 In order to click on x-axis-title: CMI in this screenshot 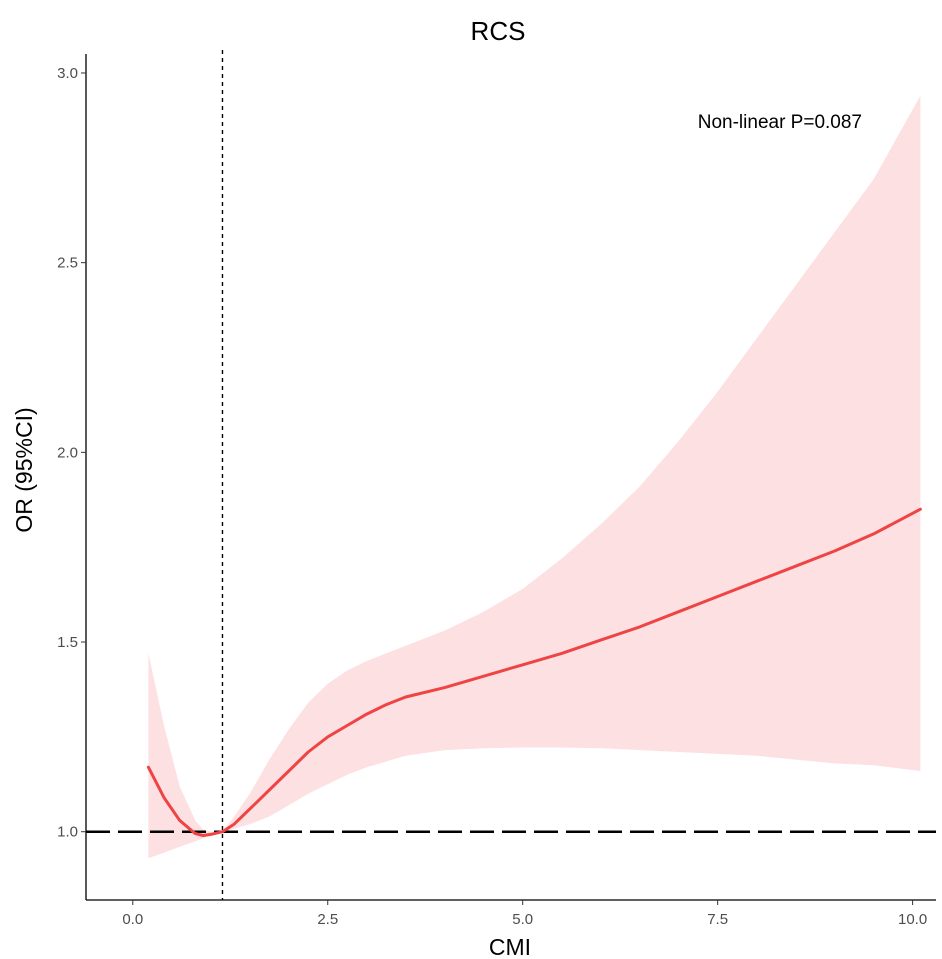, I will do `click(510, 946)`.